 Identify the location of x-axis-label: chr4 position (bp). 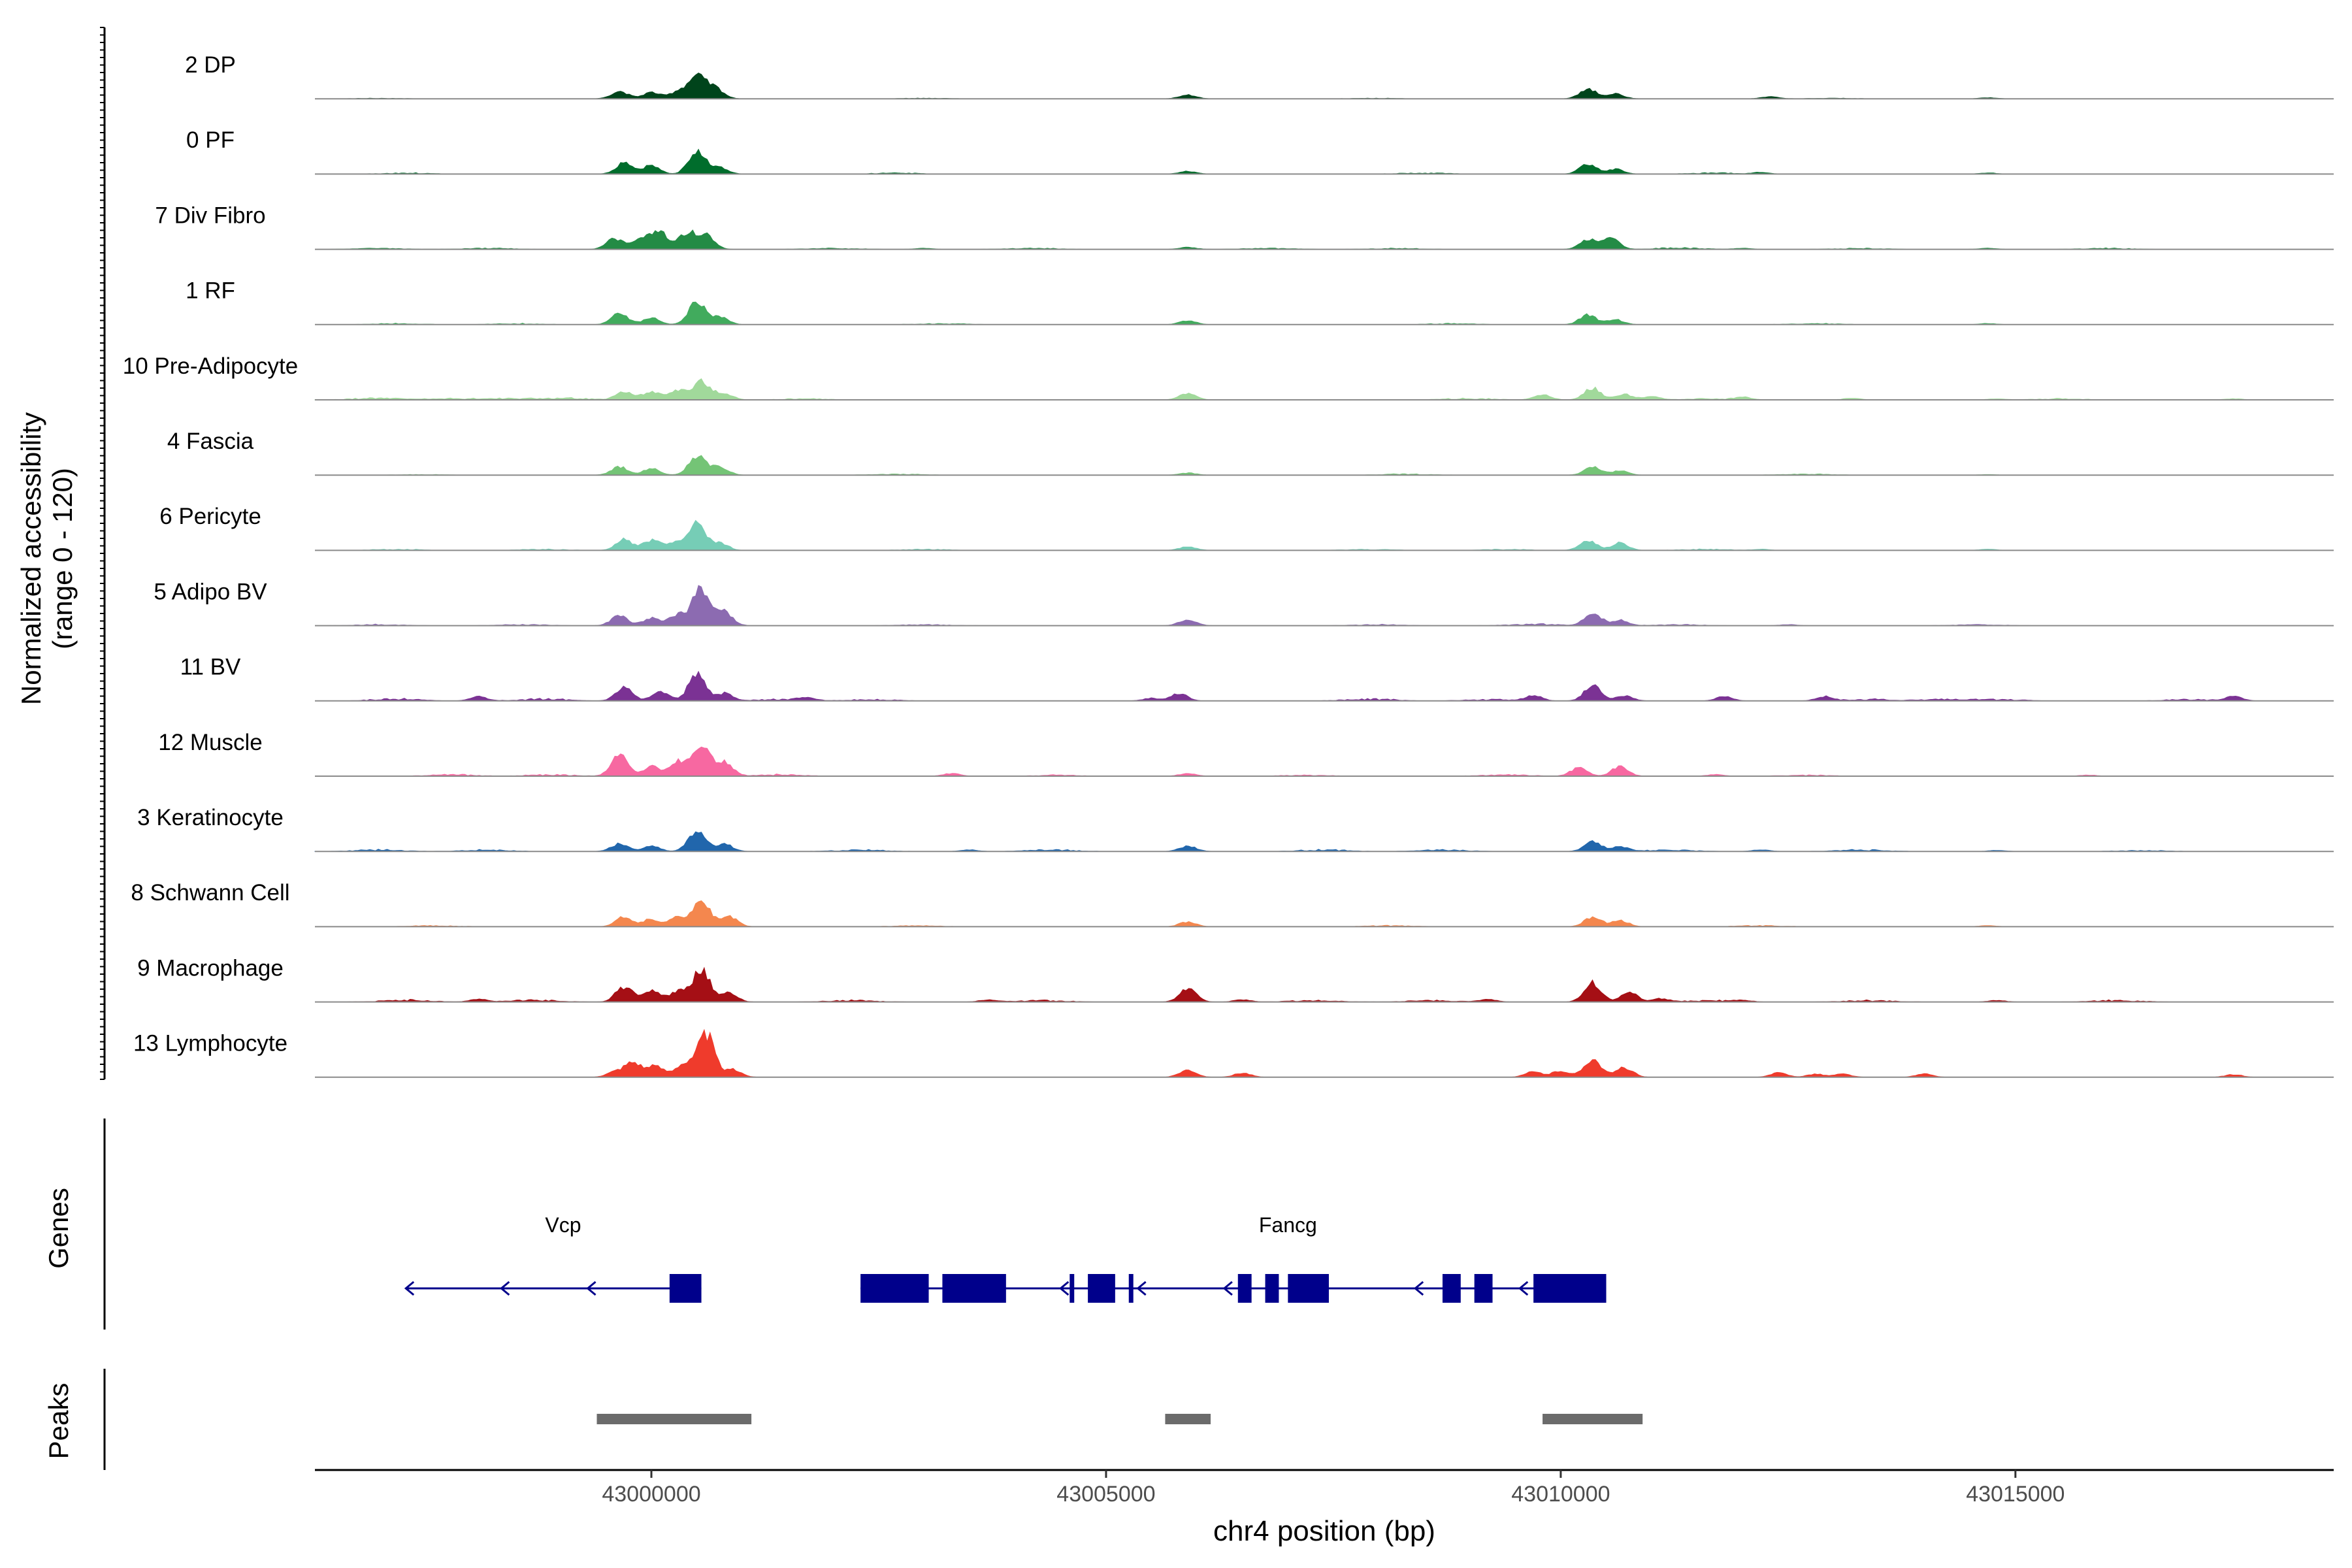
(1324, 1531).